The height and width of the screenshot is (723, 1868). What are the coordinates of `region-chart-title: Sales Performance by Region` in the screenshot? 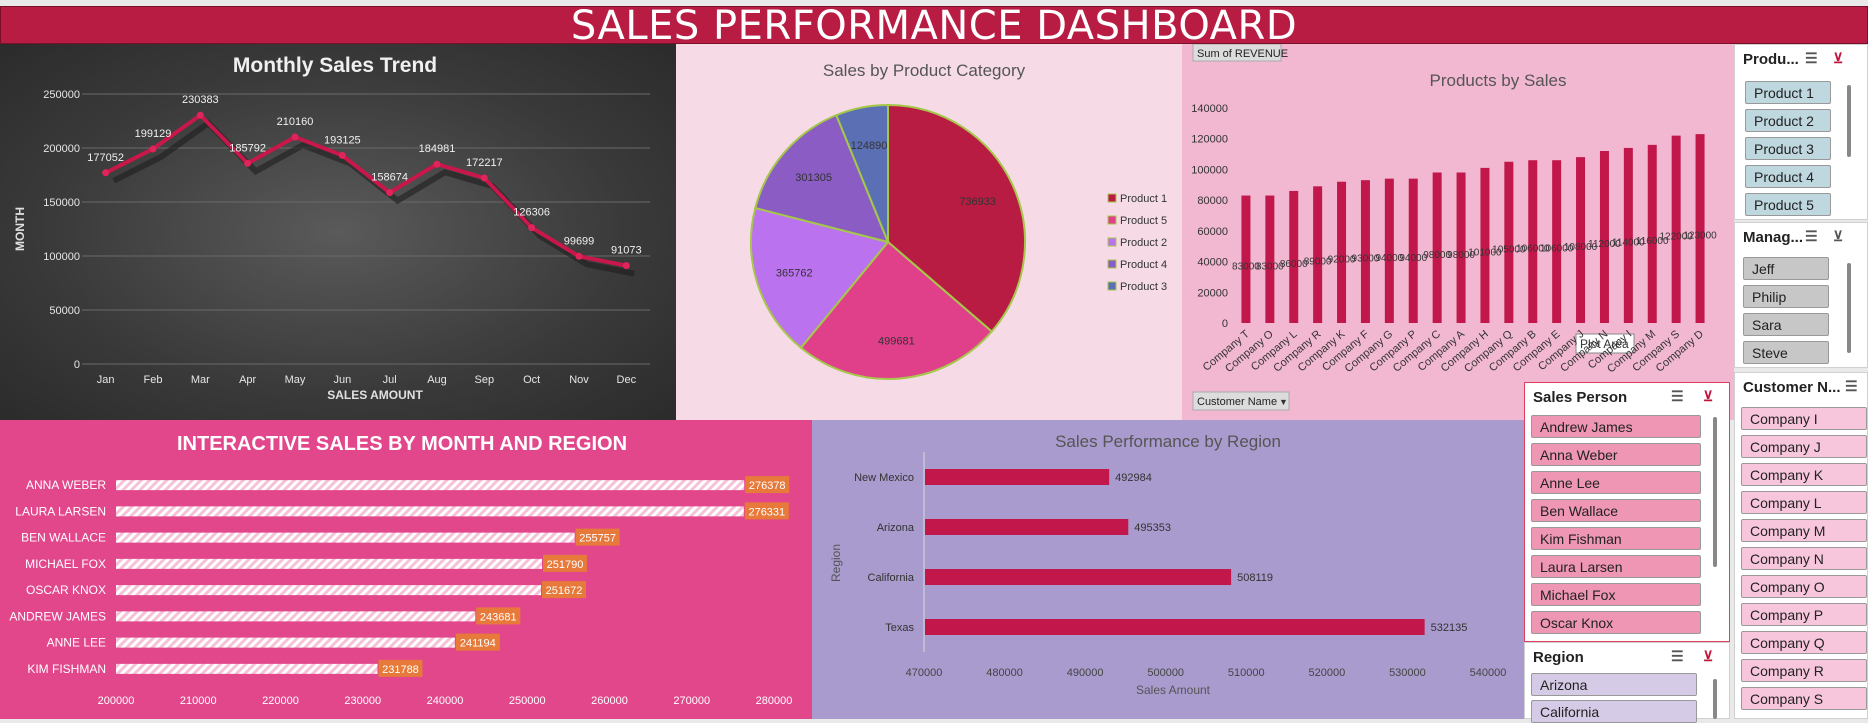 It's located at (1168, 441).